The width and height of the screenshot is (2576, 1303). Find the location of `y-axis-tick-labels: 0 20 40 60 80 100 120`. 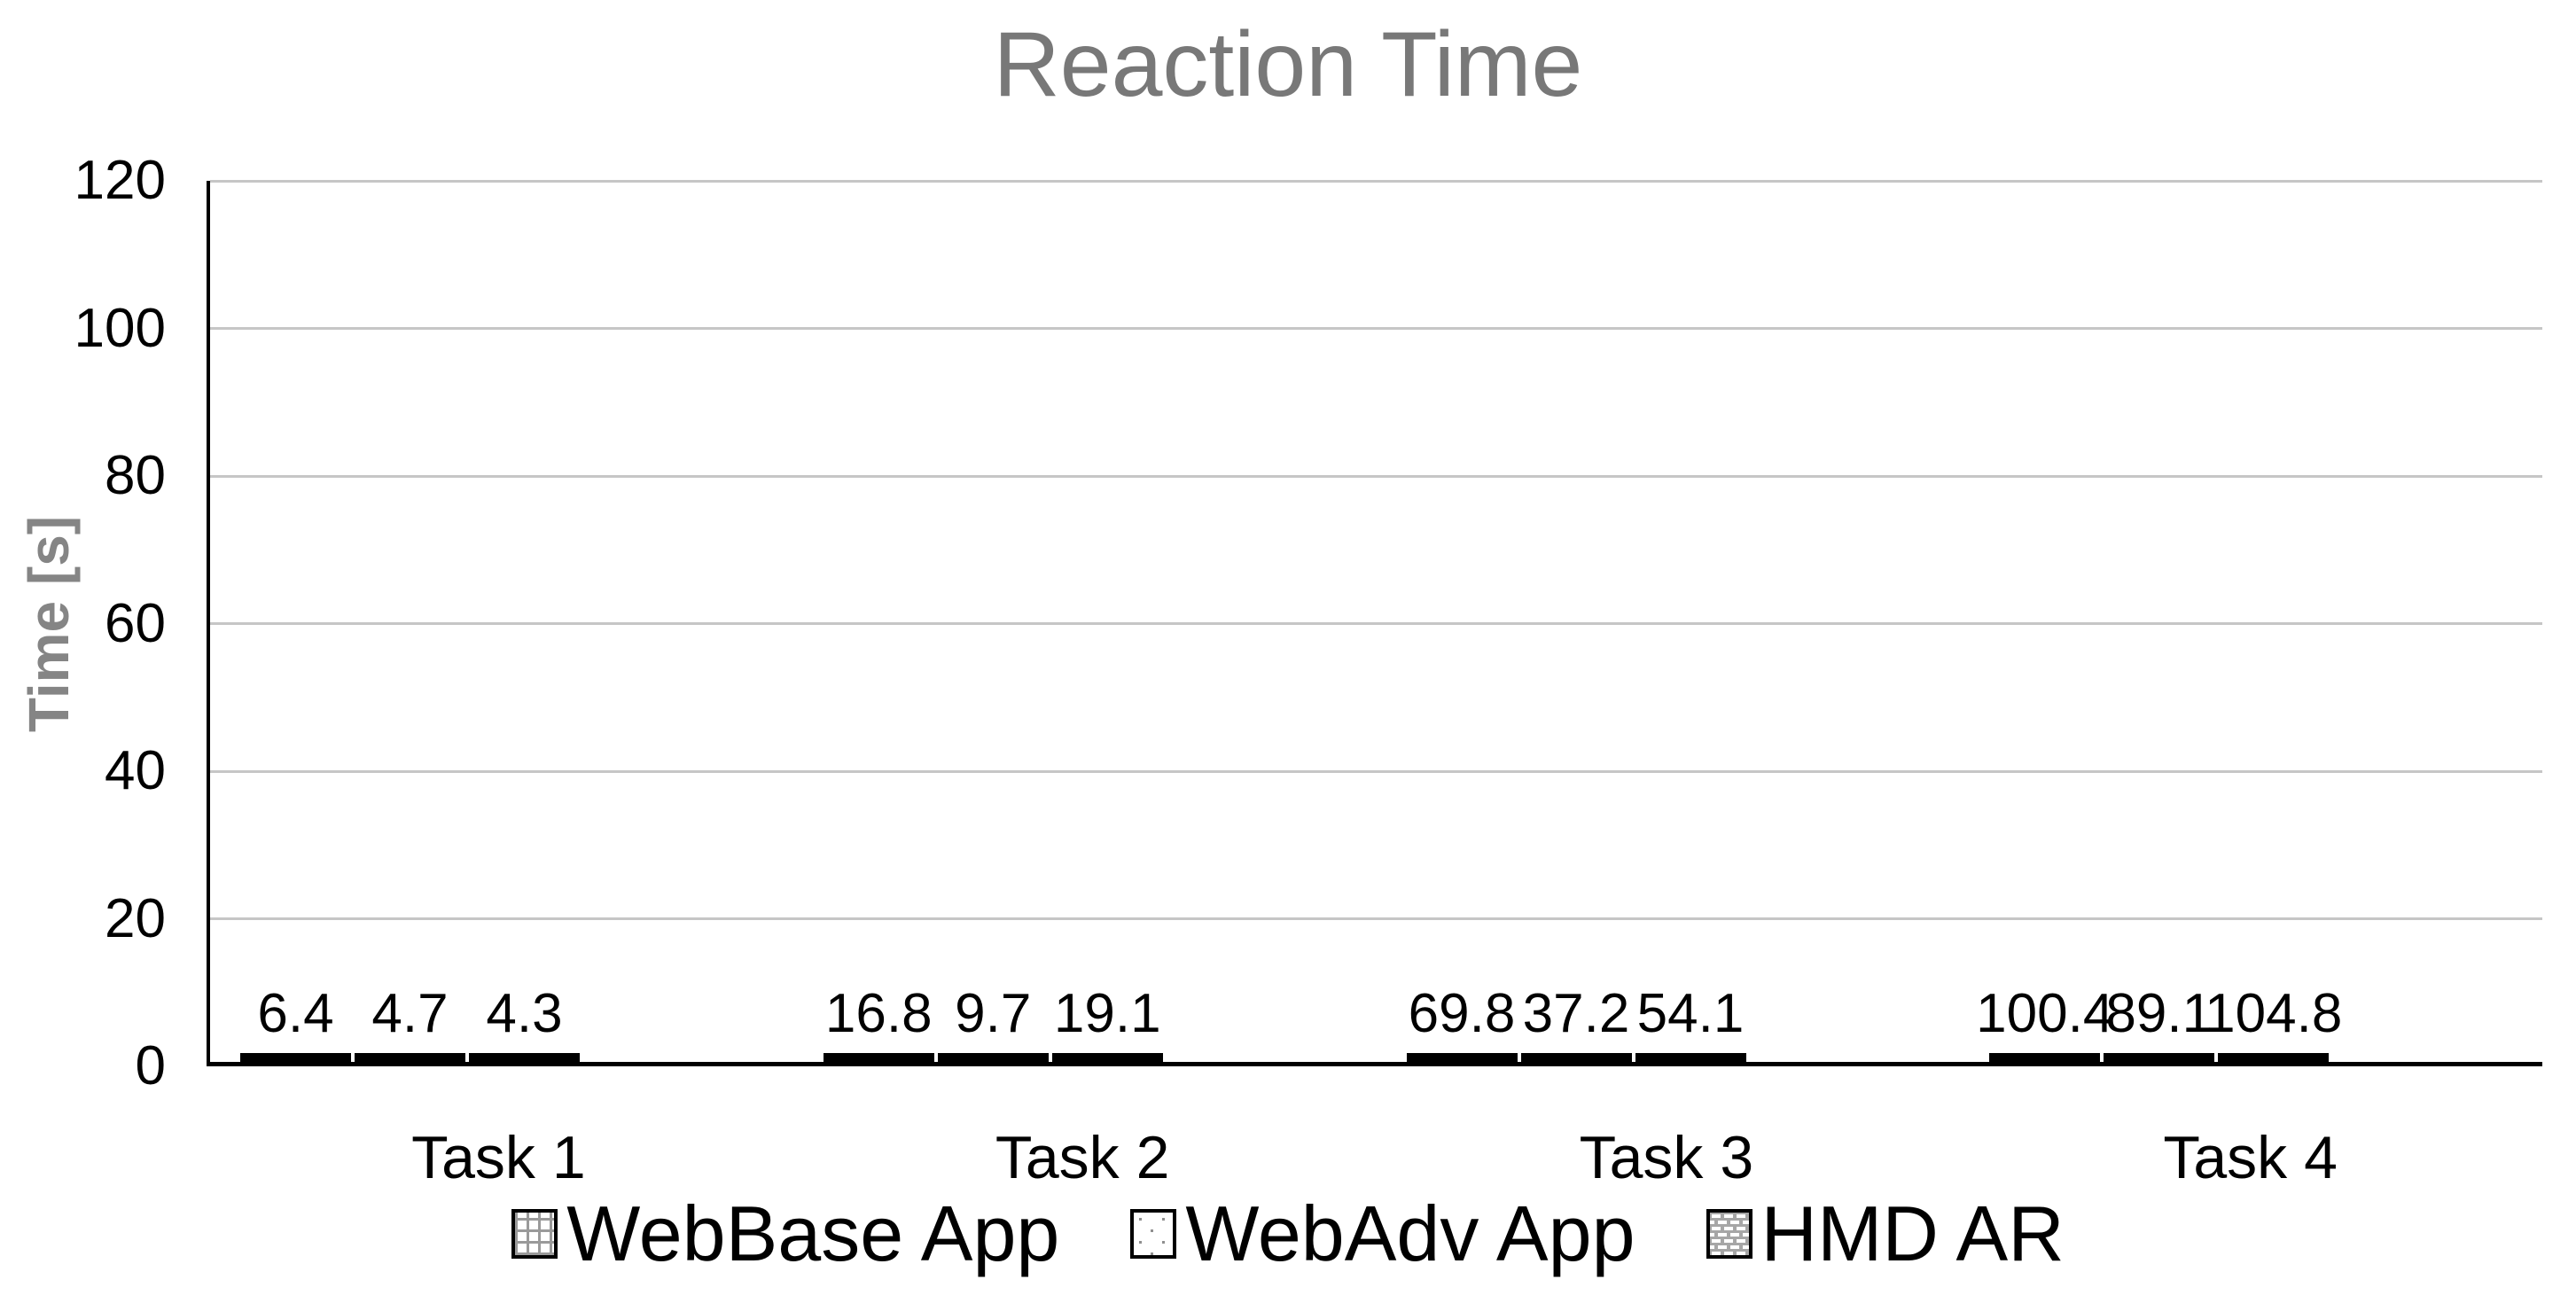

y-axis-tick-labels: 0 20 40 60 80 100 120 is located at coordinates (86, 652).